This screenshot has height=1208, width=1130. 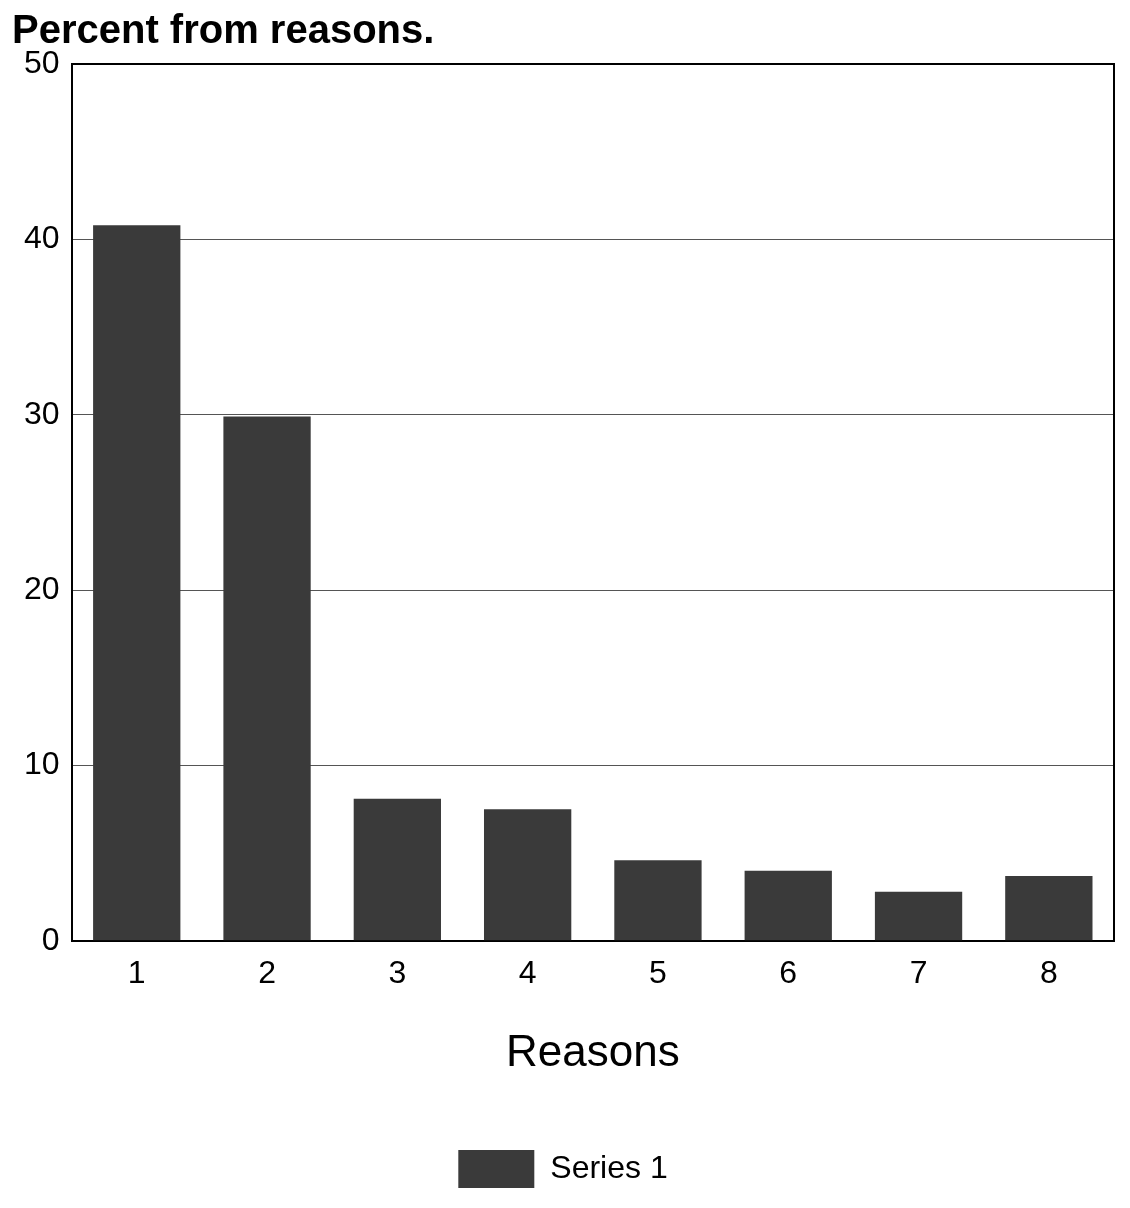 What do you see at coordinates (42, 412) in the screenshot?
I see `y-tick-label: 30` at bounding box center [42, 412].